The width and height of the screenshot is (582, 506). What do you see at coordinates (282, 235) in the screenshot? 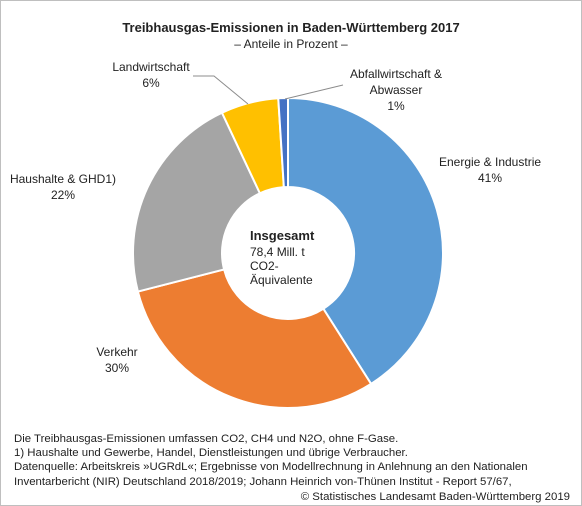
I see `center-heading: Insgesamt` at bounding box center [282, 235].